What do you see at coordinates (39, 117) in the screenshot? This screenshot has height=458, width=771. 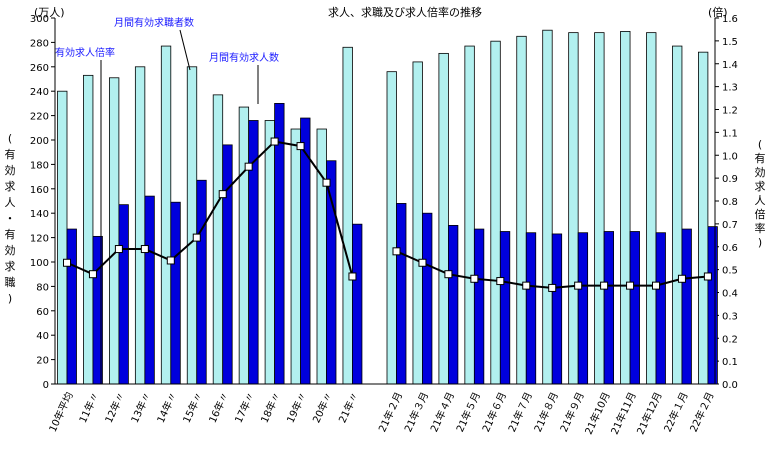 I see `left-tick-label: 220` at bounding box center [39, 117].